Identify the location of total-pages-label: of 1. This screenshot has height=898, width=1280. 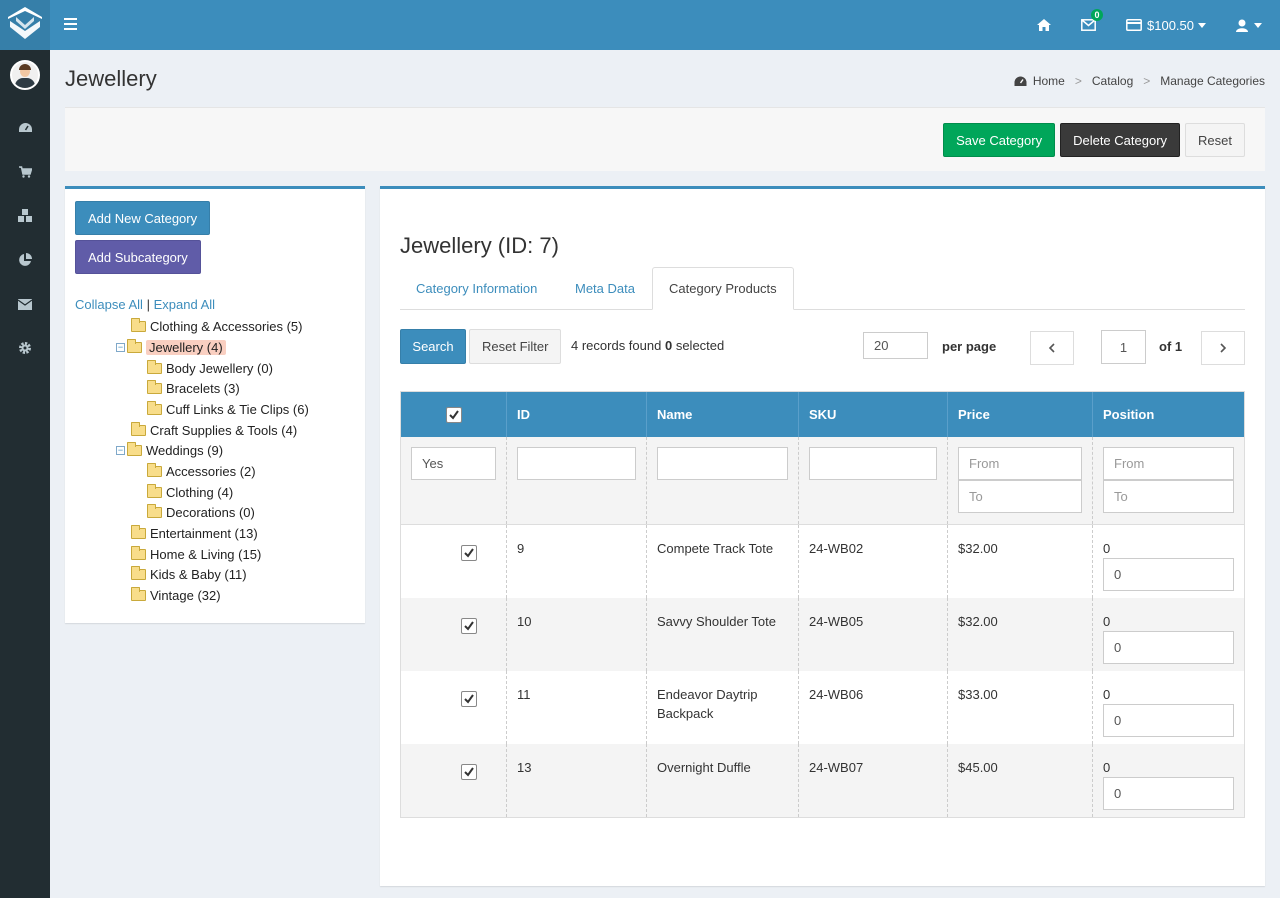
(1171, 346).